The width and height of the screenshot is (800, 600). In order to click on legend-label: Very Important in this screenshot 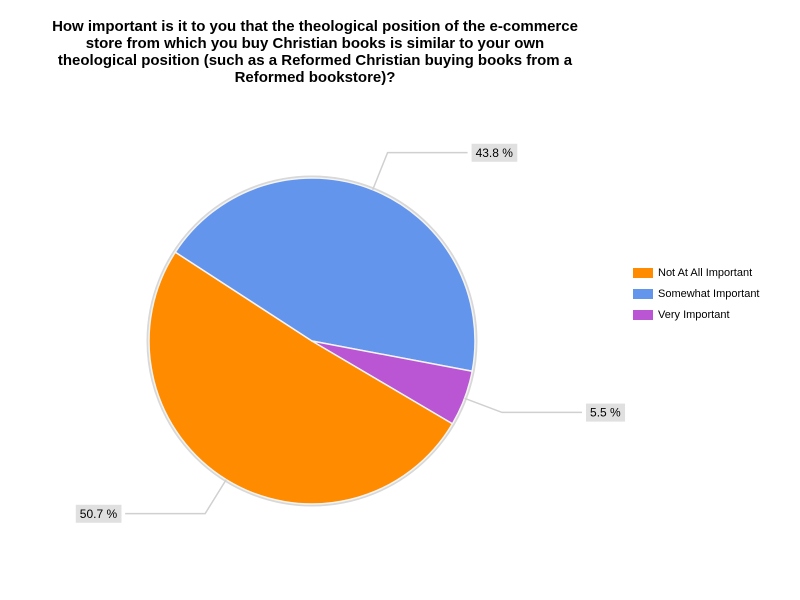, I will do `click(694, 315)`.